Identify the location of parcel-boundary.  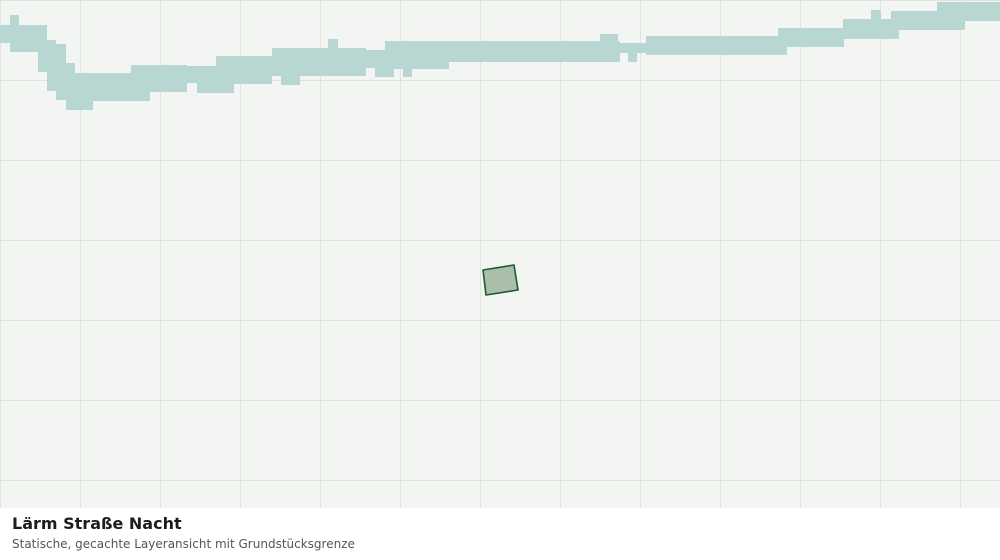
(500, 280).